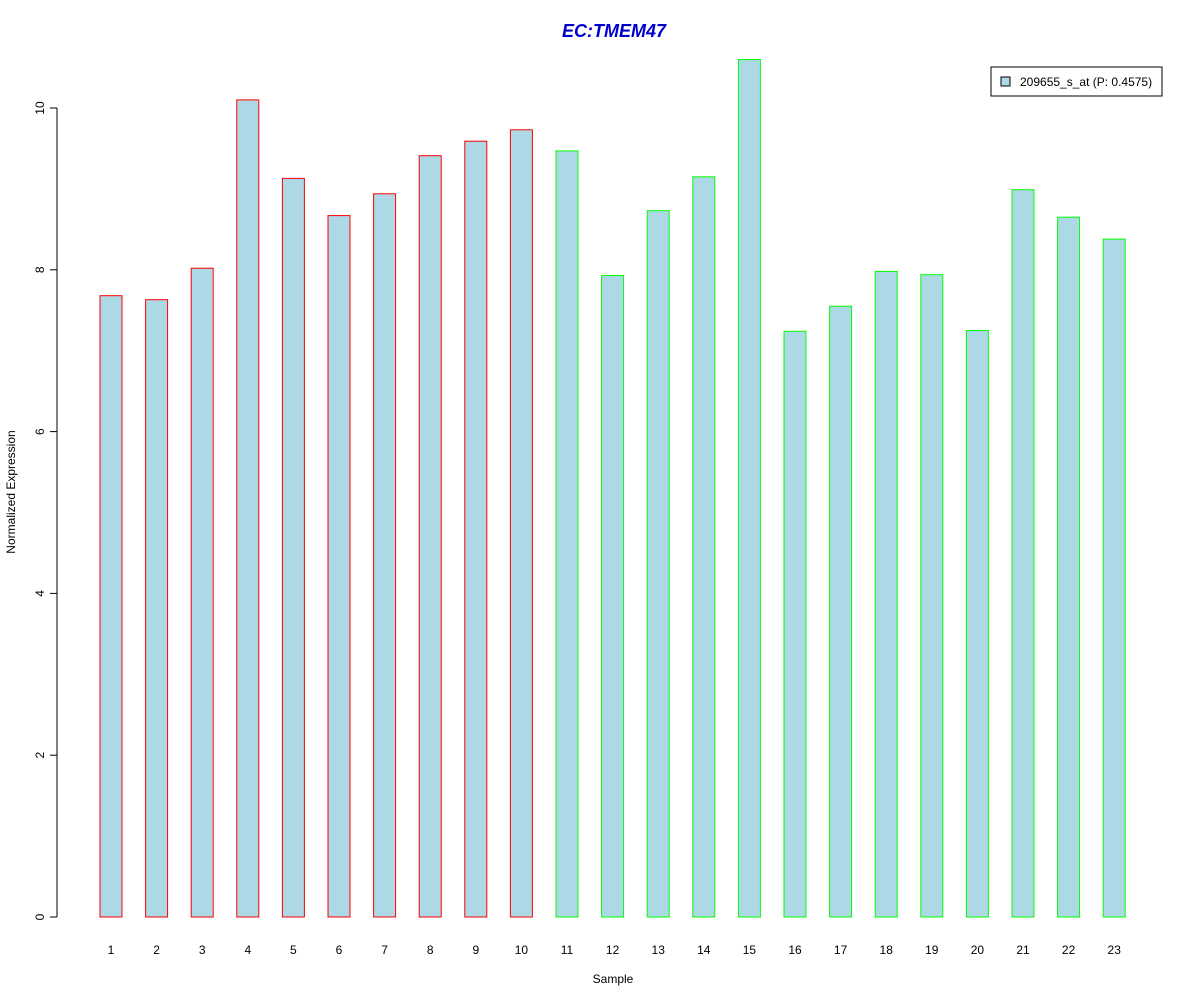 This screenshot has height=1000, width=1200. What do you see at coordinates (40, 431) in the screenshot?
I see `y-tick-label: 6` at bounding box center [40, 431].